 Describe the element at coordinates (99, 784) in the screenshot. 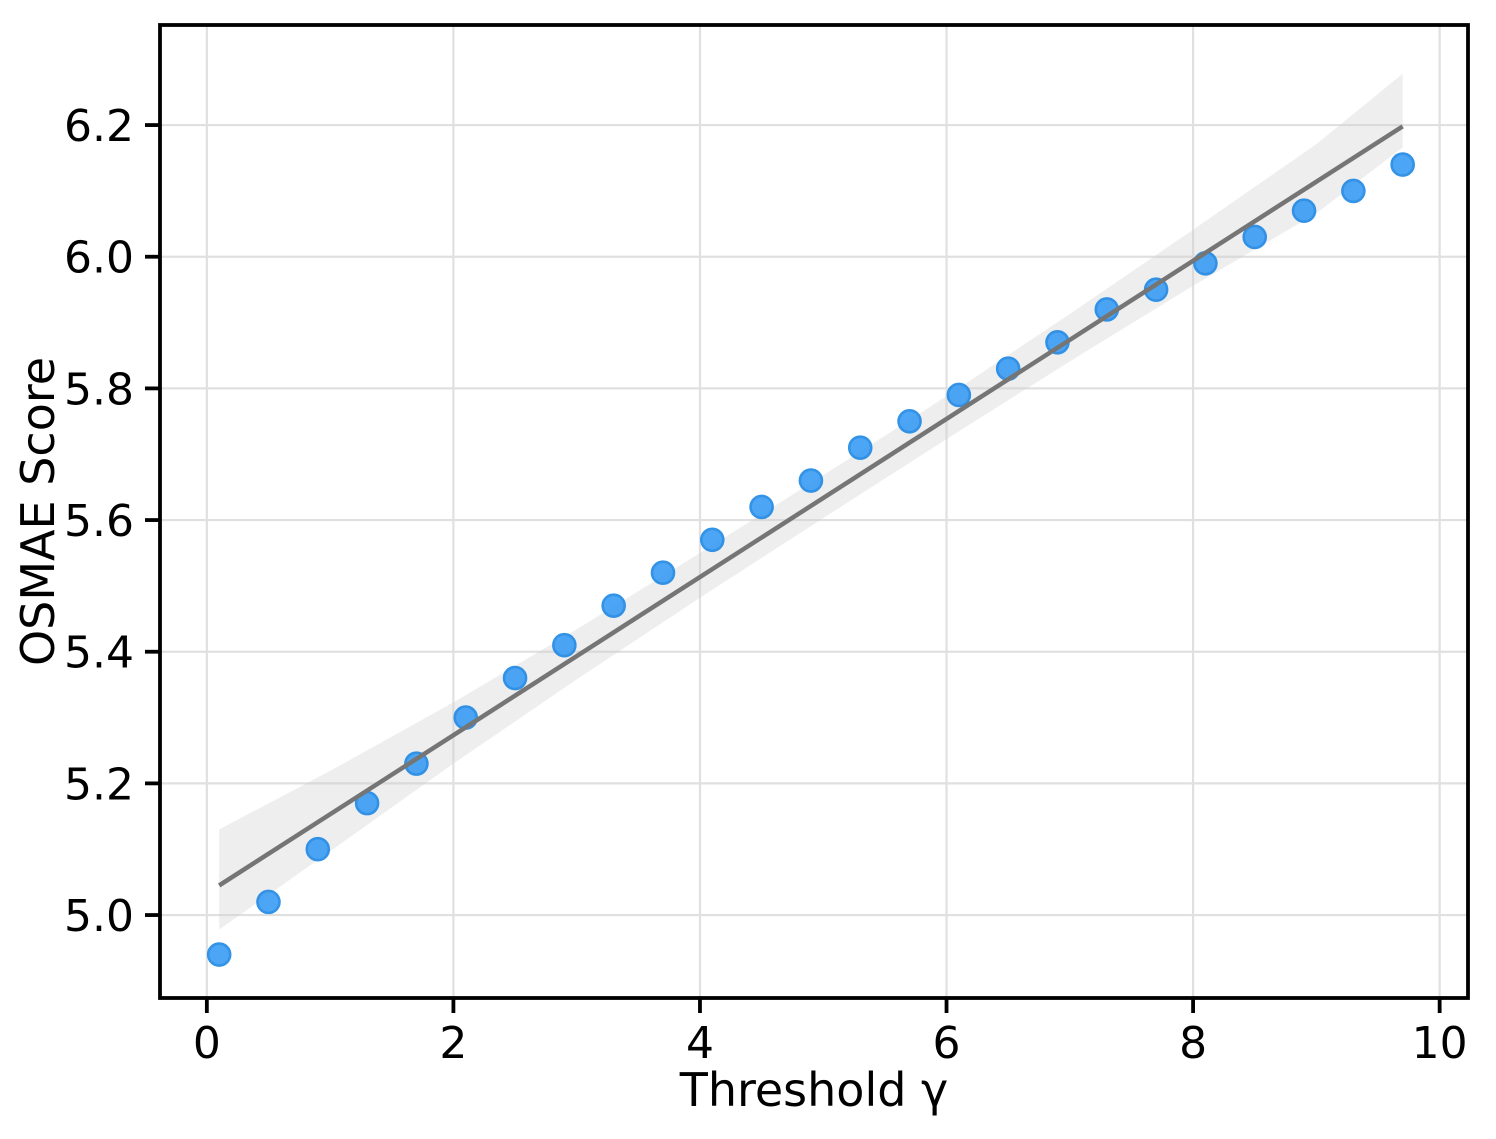

I see `y-tick-label: 5.2` at that location.